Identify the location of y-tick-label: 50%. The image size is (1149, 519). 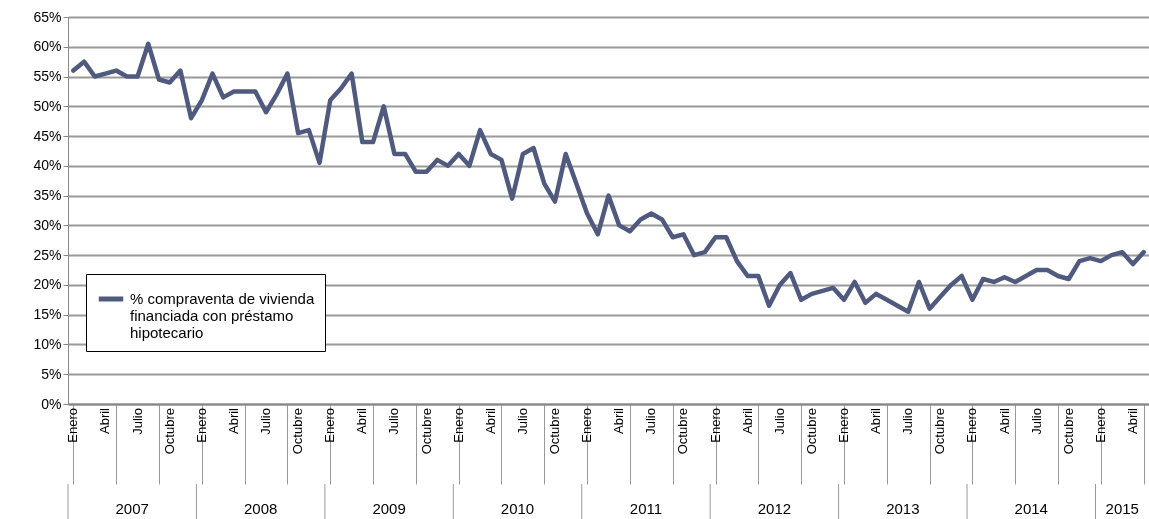
(47, 105).